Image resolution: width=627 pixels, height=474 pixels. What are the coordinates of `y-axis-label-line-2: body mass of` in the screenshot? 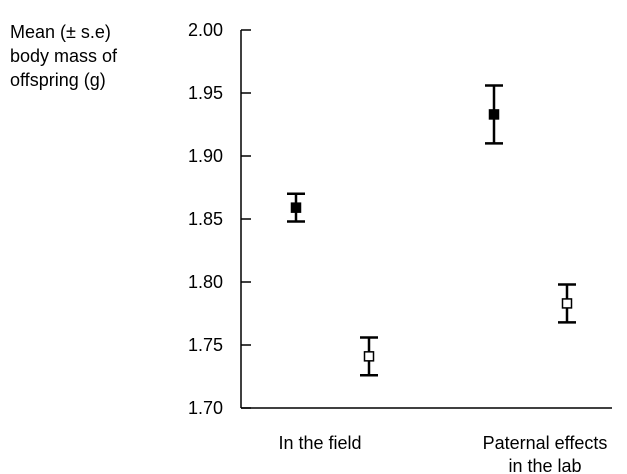 It's located at (64, 56).